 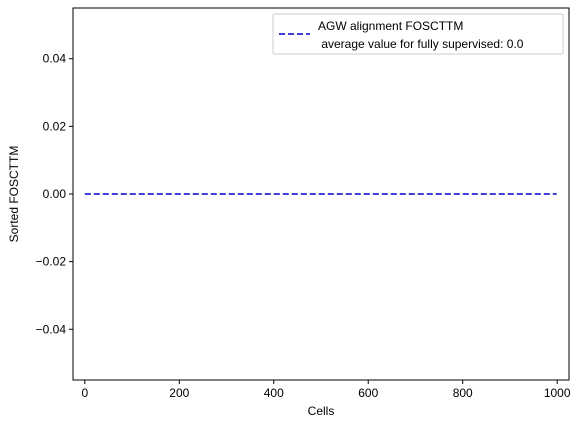 I want to click on y-tick-label: −0.02, so click(x=51, y=262).